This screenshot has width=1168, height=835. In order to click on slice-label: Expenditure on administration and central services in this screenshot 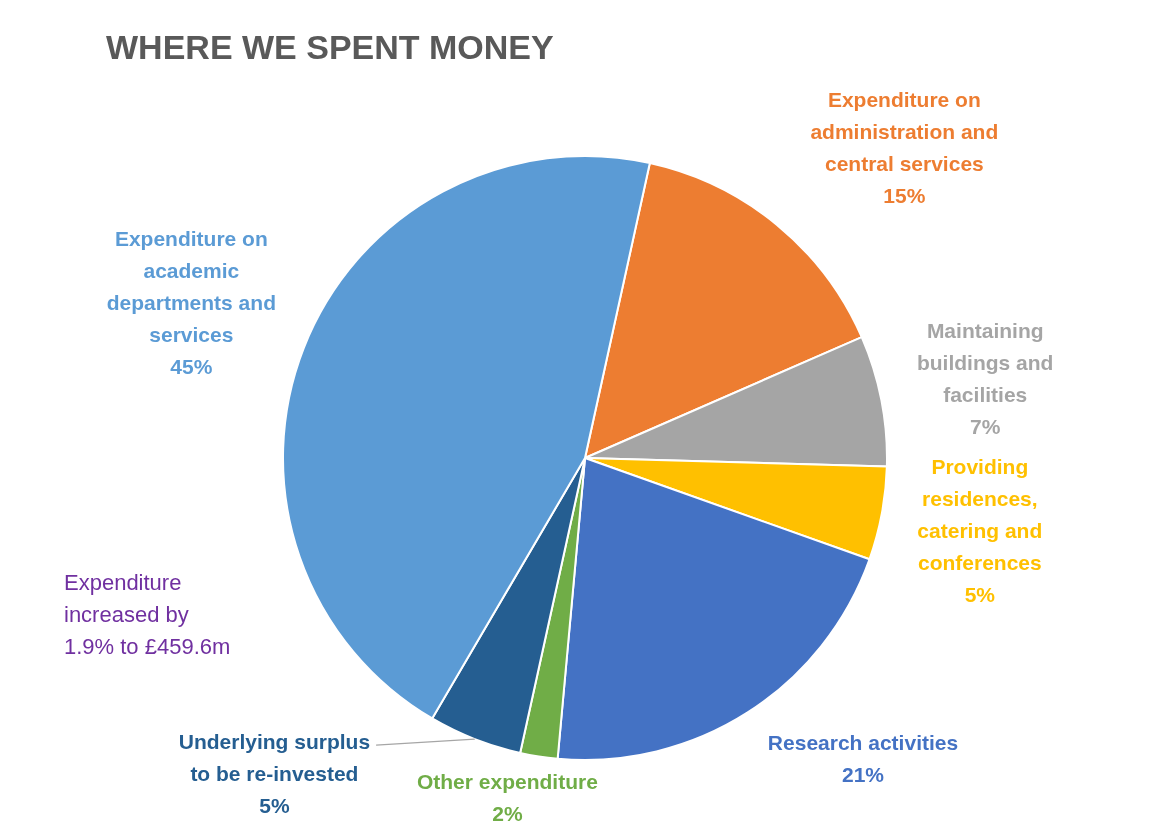, I will do `click(904, 132)`.